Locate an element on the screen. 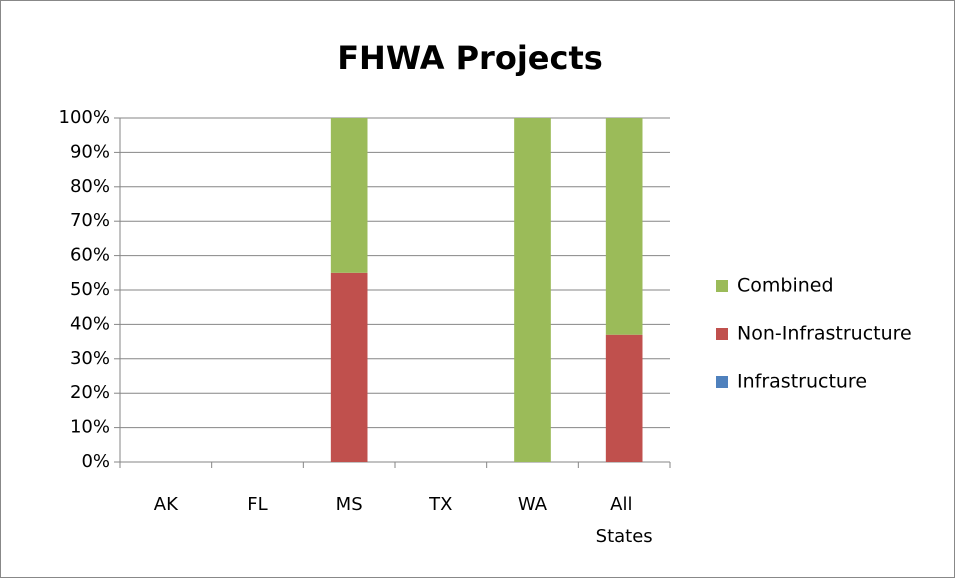 Image resolution: width=955 pixels, height=578 pixels. y-tick-label: 20% is located at coordinates (90, 392).